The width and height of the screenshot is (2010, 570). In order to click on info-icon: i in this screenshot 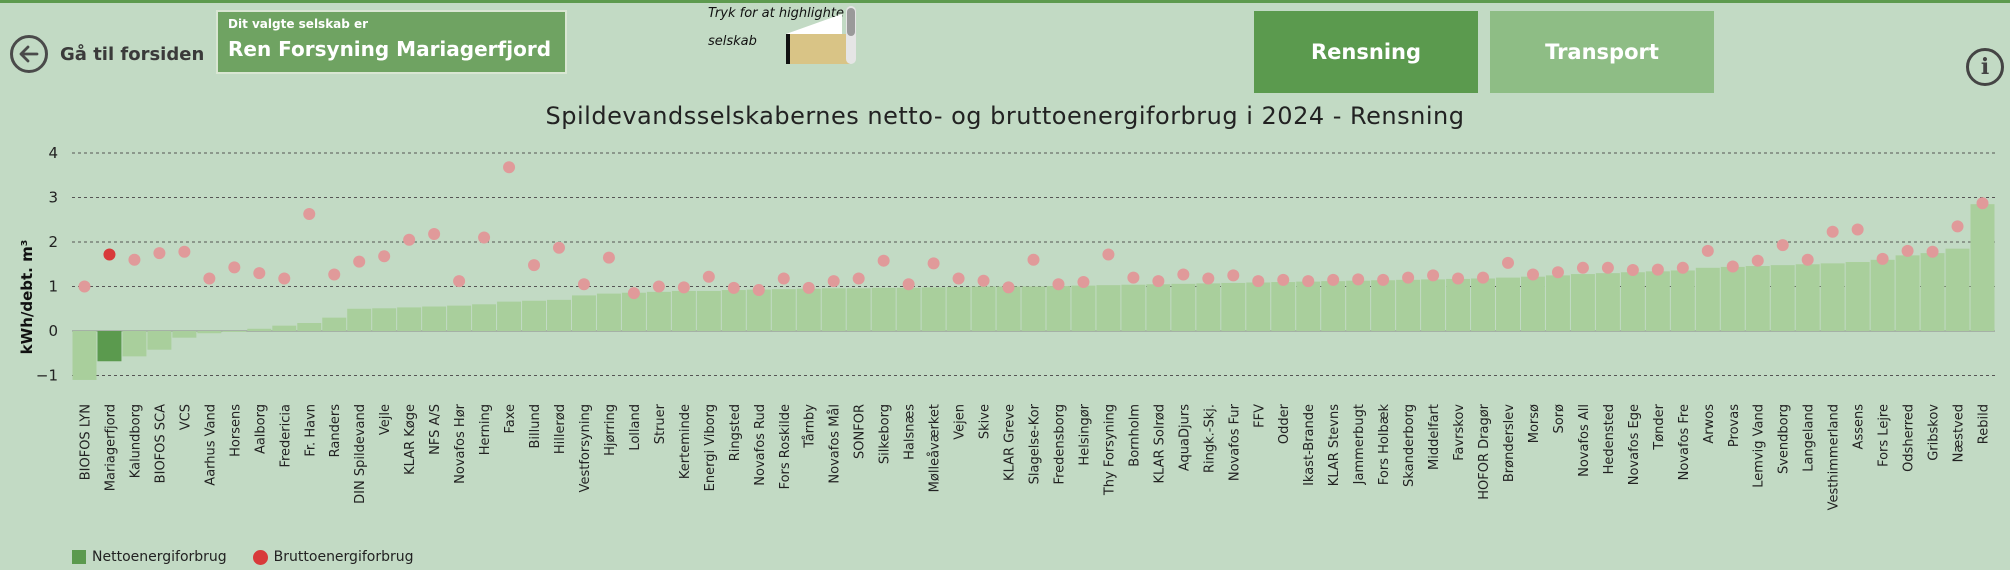, I will do `click(1985, 67)`.